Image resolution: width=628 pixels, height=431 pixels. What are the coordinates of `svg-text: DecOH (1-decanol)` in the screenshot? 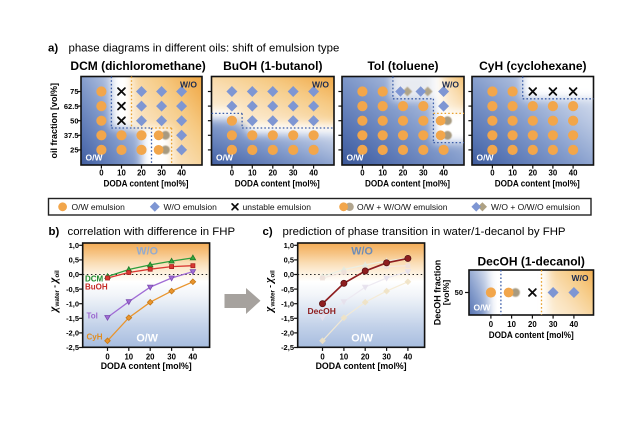 It's located at (531, 262).